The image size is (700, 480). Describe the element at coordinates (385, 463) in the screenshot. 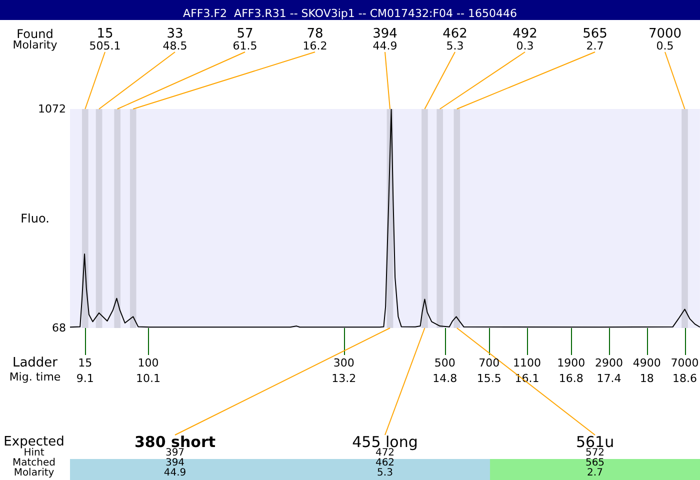

I see `text: 462` at that location.